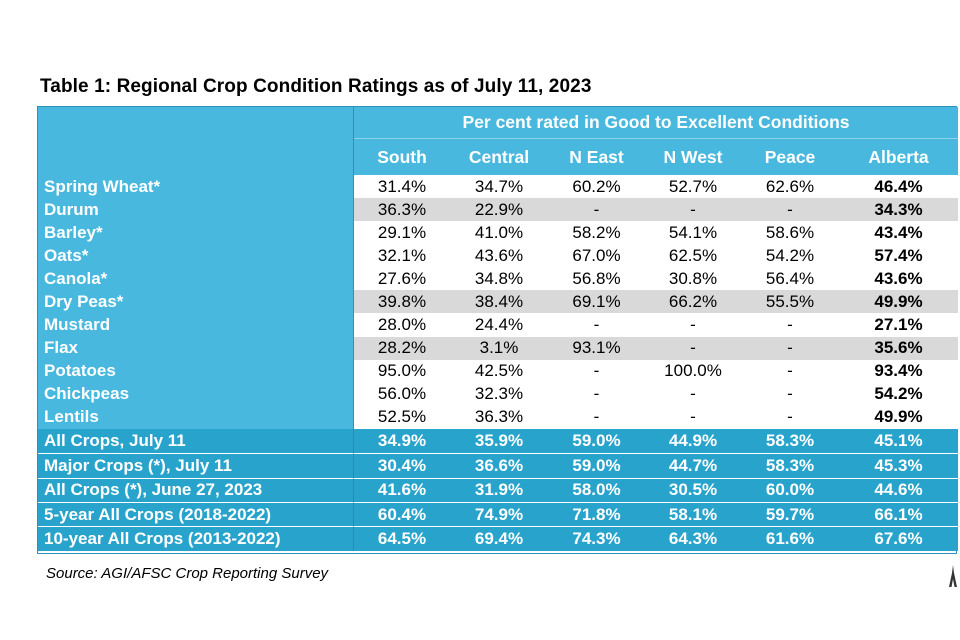 The image size is (960, 640). I want to click on row-label-header, so click(196, 141).